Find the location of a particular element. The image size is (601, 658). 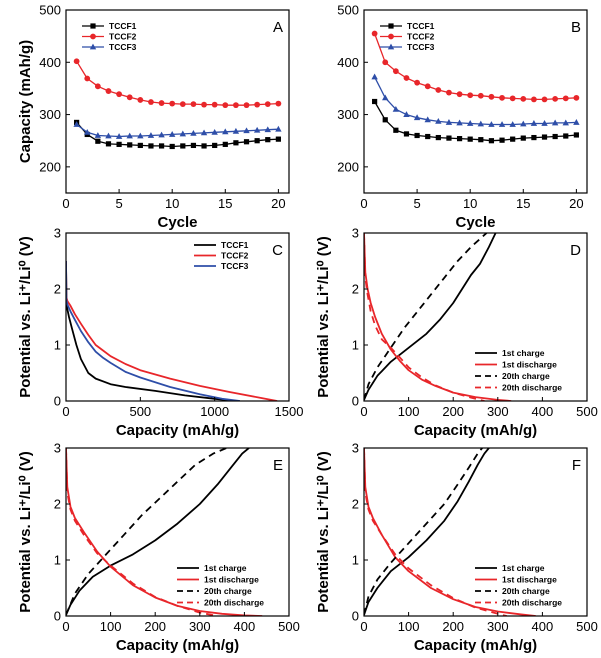

x-tick-label: 400 is located at coordinates (245, 626).